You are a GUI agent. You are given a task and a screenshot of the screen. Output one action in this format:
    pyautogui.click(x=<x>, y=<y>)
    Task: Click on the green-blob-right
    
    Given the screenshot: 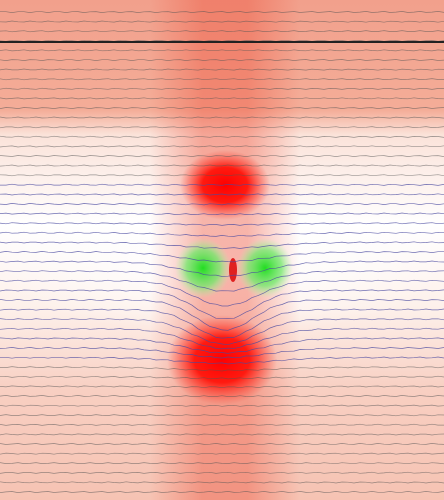 What is the action you would take?
    pyautogui.click(x=265, y=268)
    